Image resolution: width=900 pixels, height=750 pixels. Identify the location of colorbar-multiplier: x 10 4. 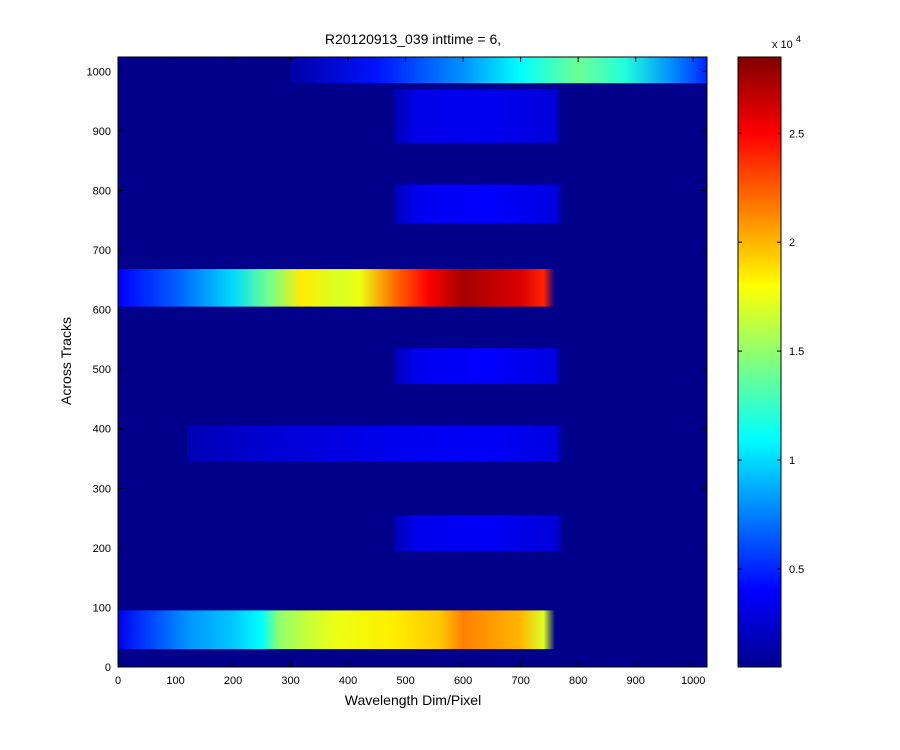
(786, 42).